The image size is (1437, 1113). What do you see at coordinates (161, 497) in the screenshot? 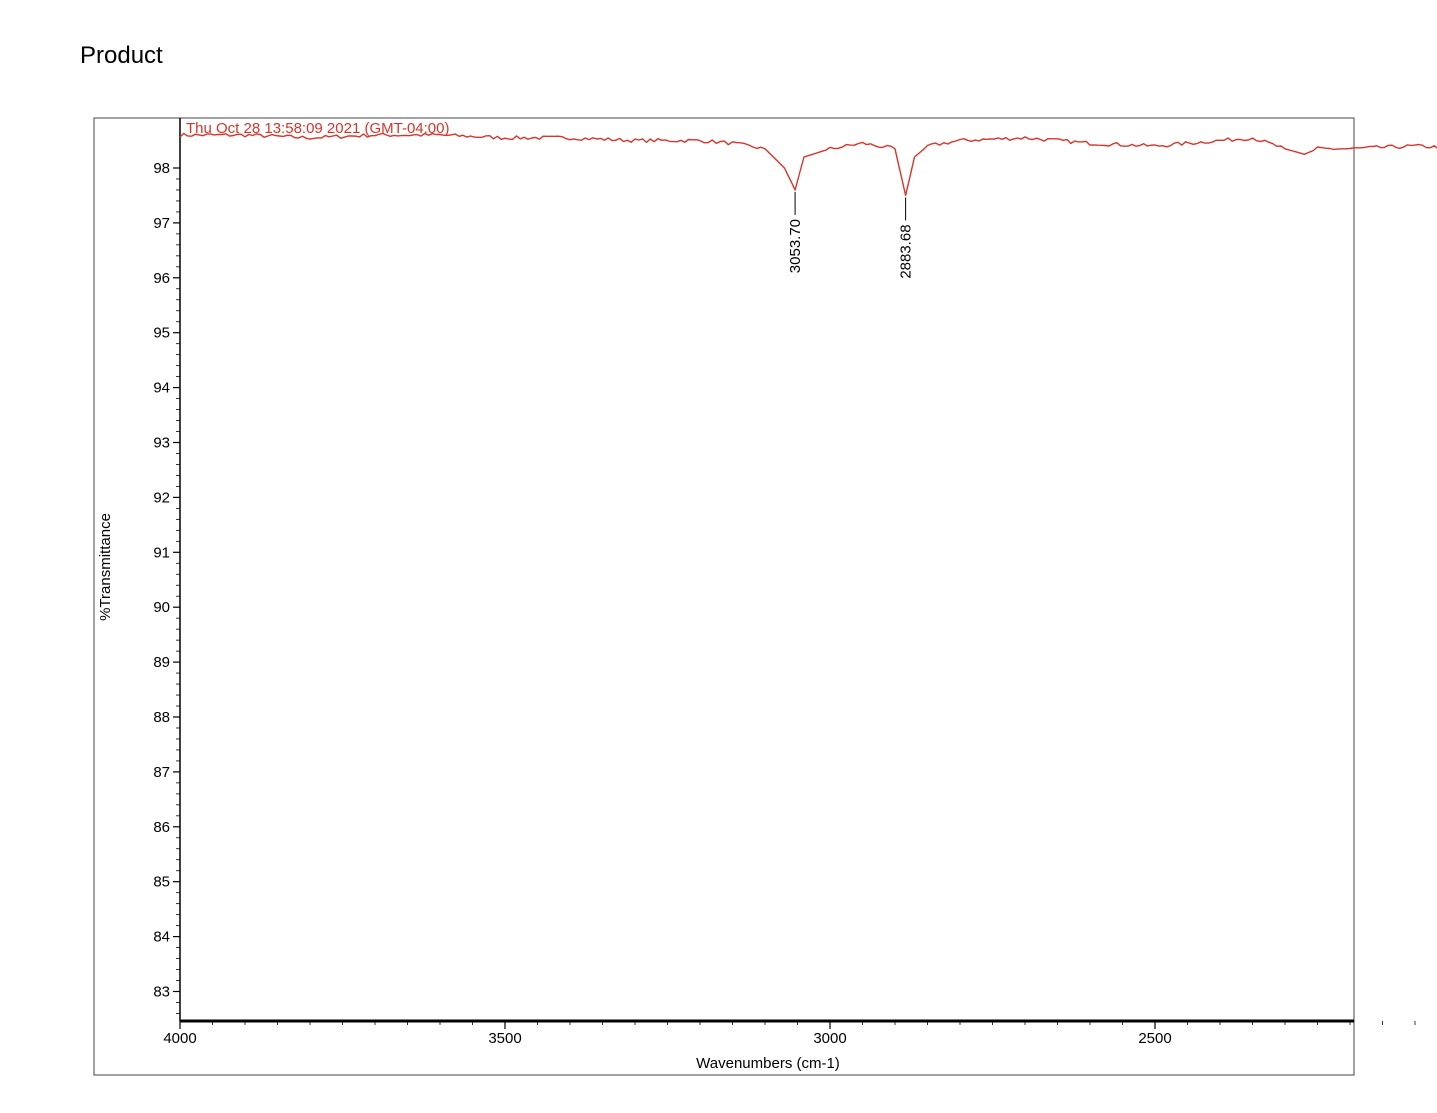
I see `y-tick-label: 92` at bounding box center [161, 497].